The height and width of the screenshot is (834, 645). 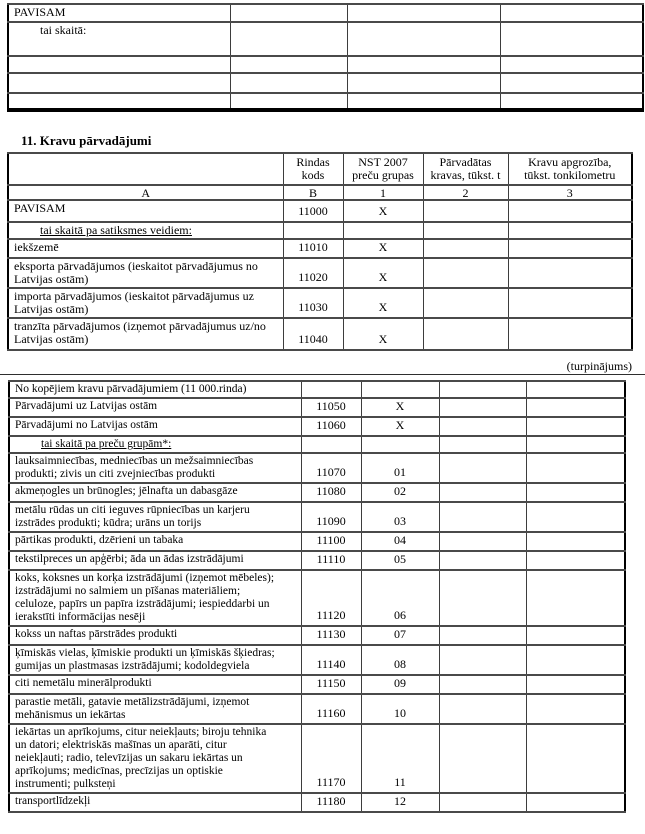 What do you see at coordinates (331, 407) in the screenshot?
I see `row-code-cell: 11050` at bounding box center [331, 407].